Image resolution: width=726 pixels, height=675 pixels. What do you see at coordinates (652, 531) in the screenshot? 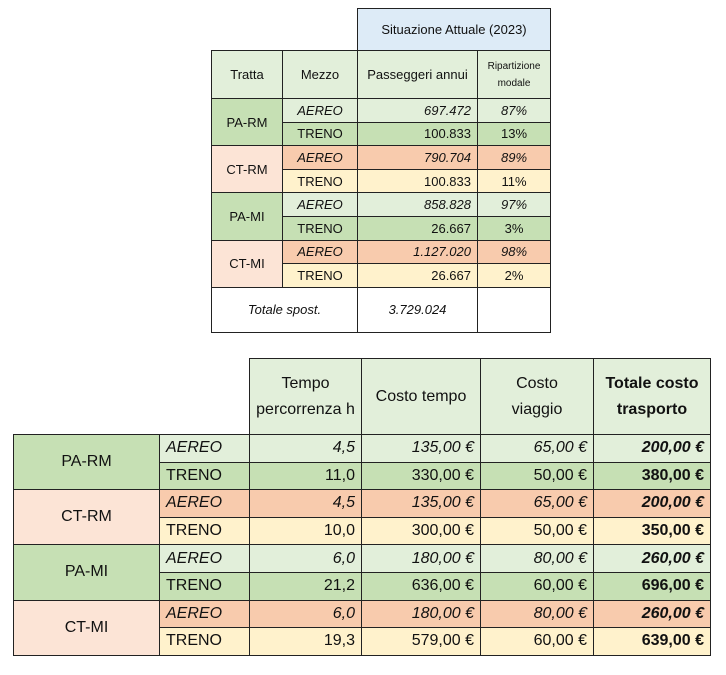
I see `total-cost-cell: 350,00 €` at bounding box center [652, 531].